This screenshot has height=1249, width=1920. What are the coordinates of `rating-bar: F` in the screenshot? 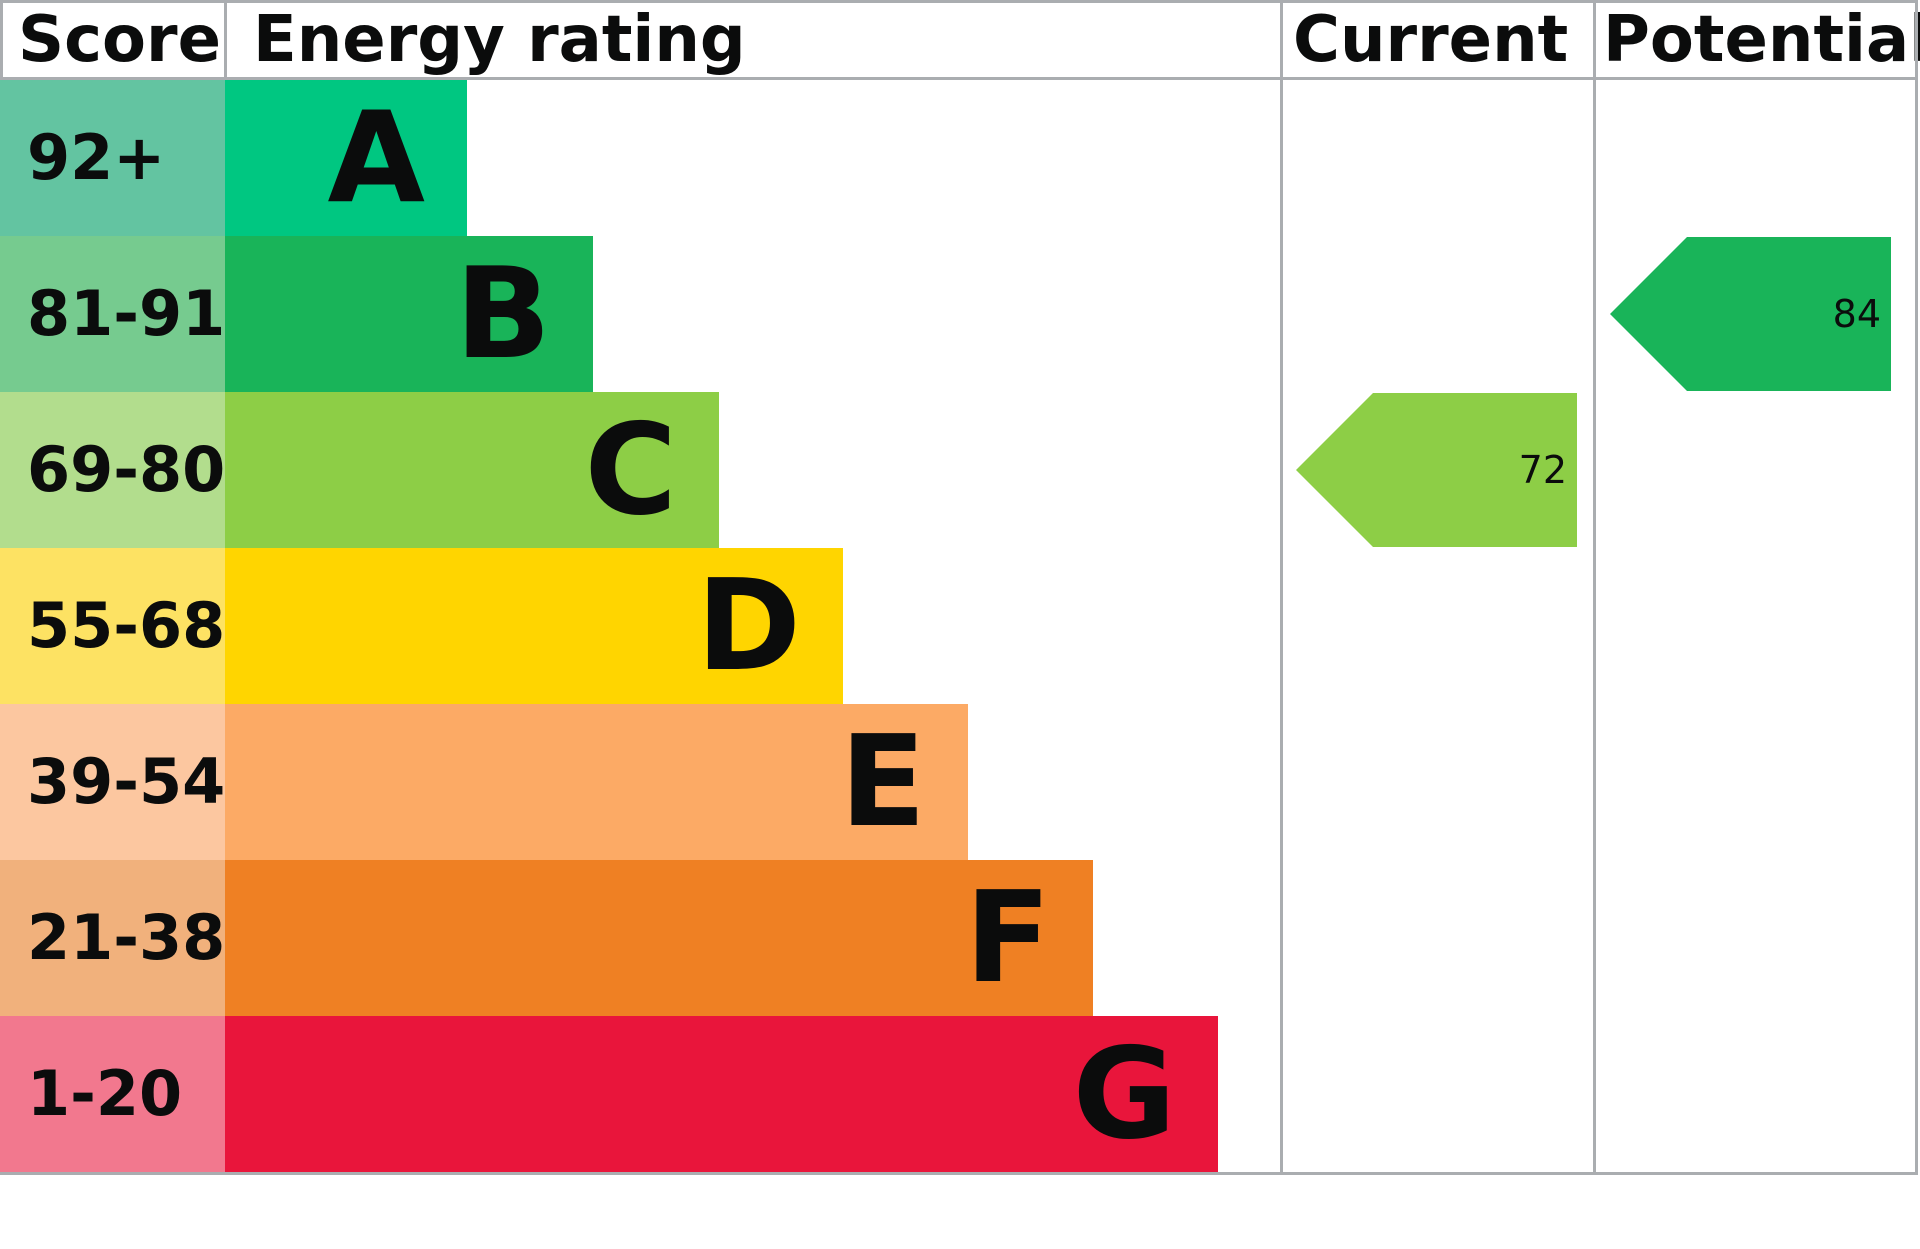 It's located at (659, 938).